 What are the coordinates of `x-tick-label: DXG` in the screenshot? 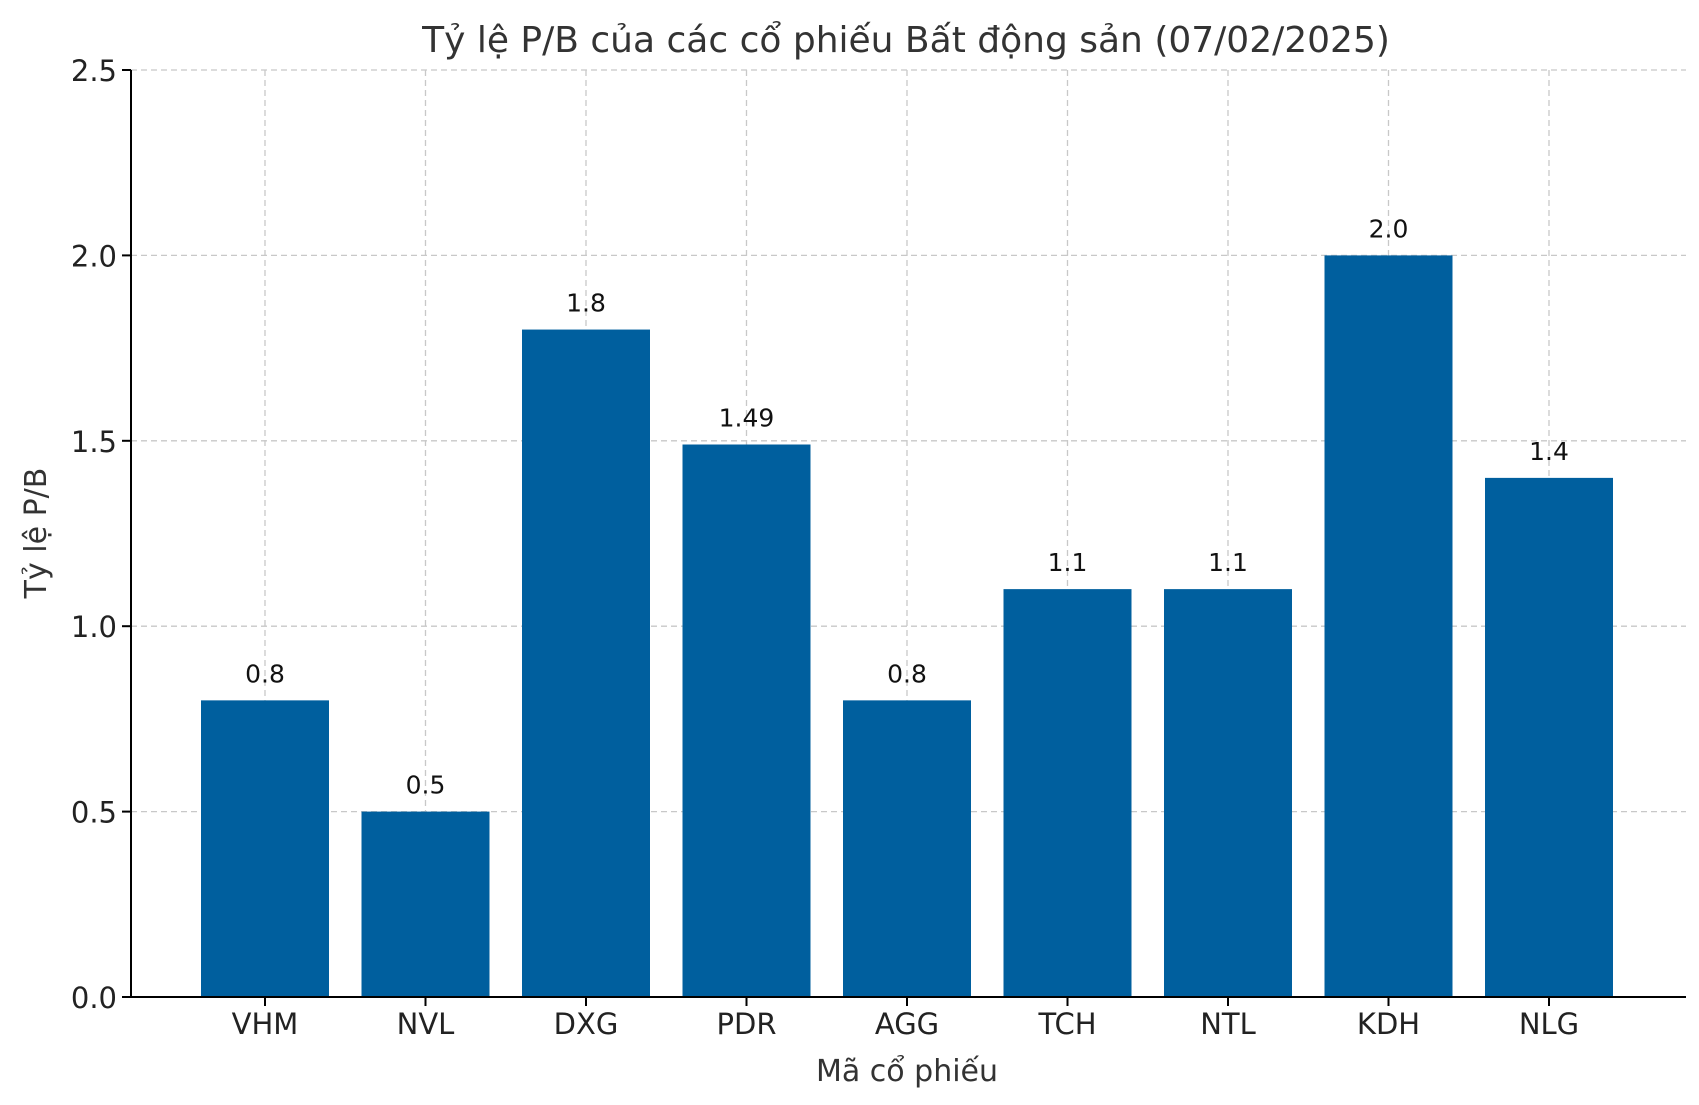 It's located at (586, 1024).